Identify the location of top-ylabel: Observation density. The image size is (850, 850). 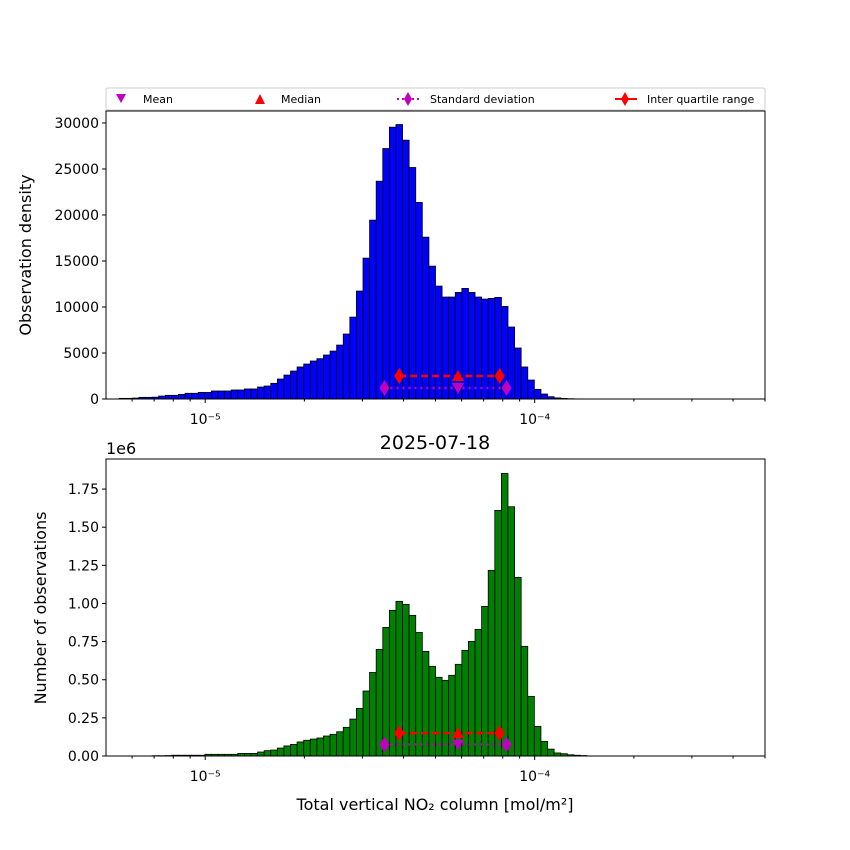
(25, 254).